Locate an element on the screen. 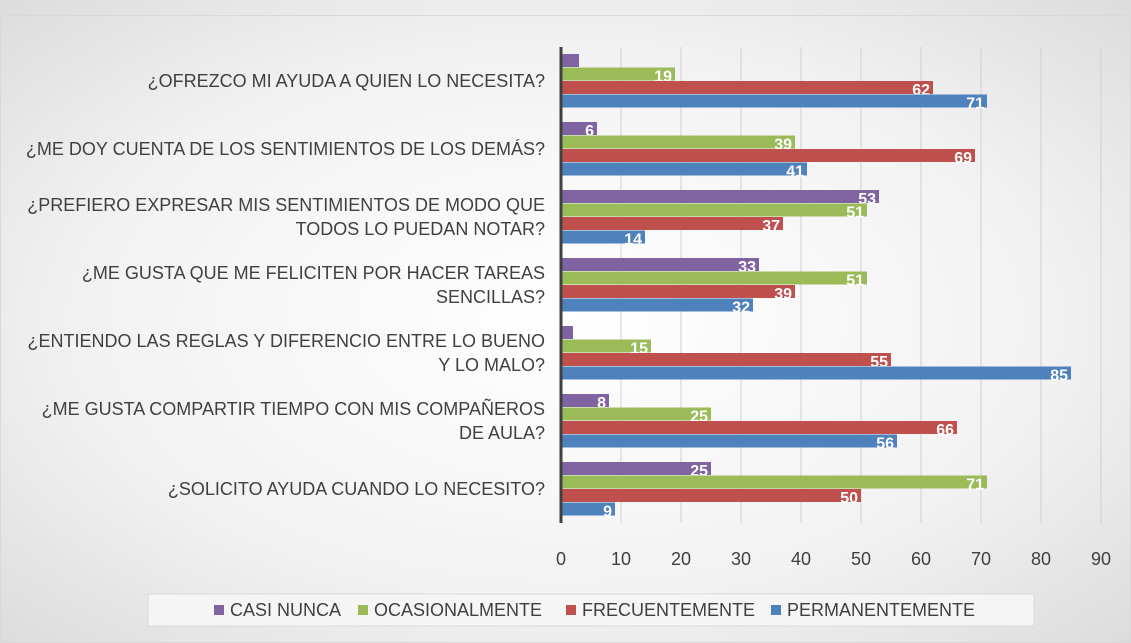  x-tick-label: 0 is located at coordinates (561, 559).